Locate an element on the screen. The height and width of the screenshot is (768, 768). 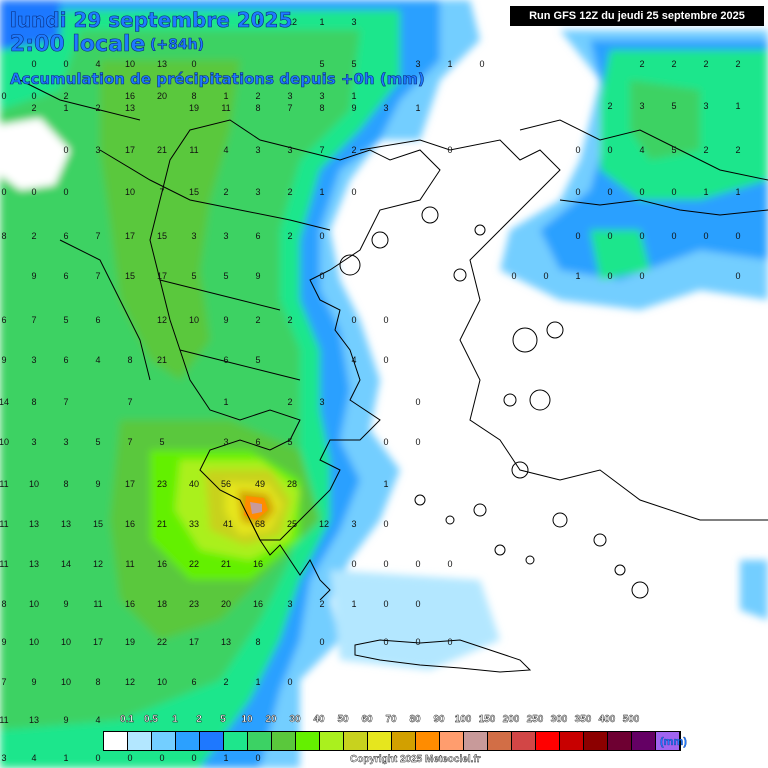
precip-value: 19 is located at coordinates (194, 108).